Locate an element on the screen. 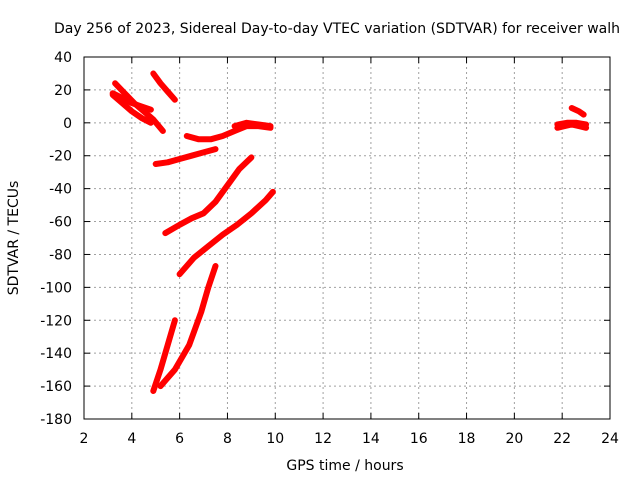  x-tick-label-2: 6 is located at coordinates (179, 439).